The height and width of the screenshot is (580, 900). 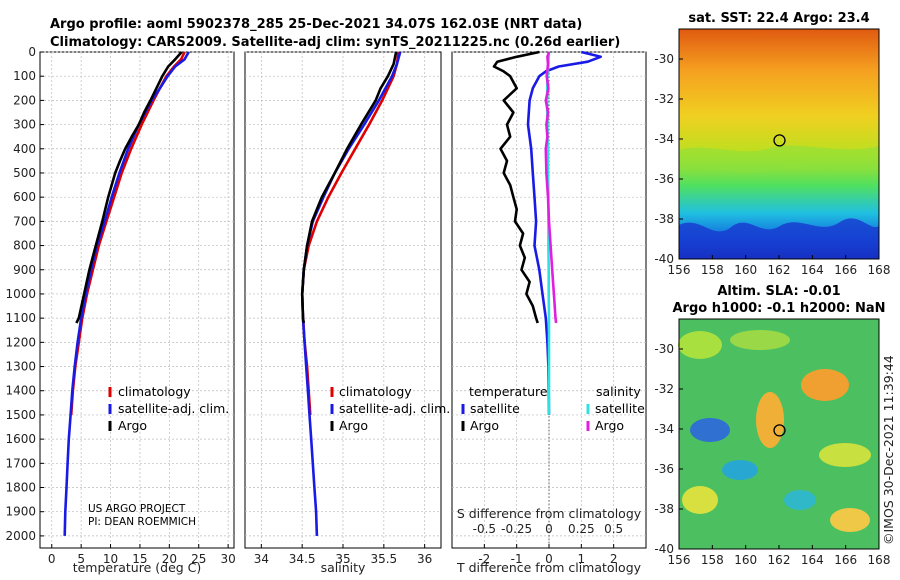 I want to click on difference-series, so click(x=547, y=232).